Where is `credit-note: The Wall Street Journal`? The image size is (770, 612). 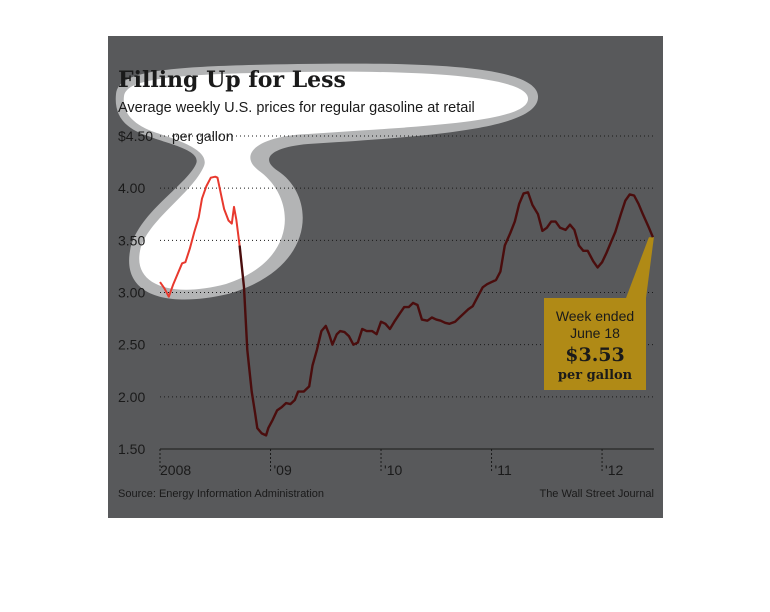 credit-note: The Wall Street Journal is located at coordinates (596, 494).